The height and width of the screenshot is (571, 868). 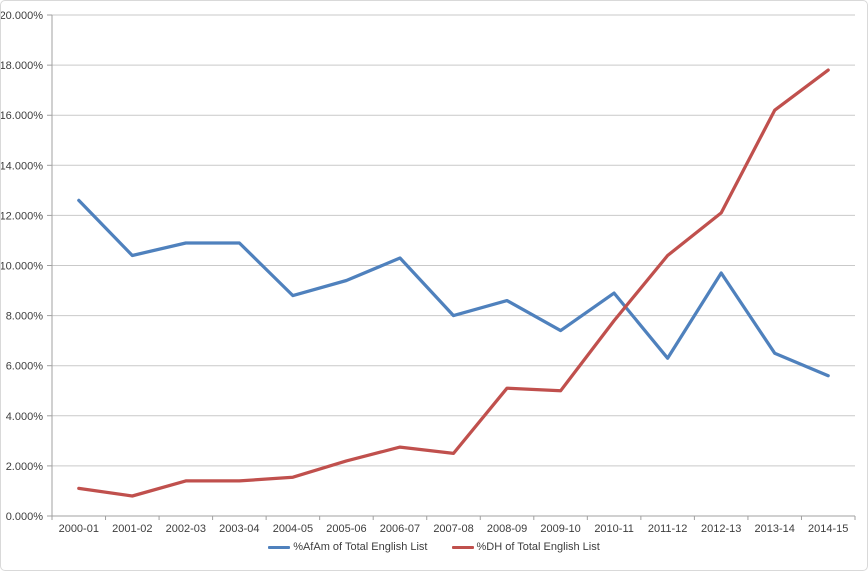 I want to click on x-tick-label: 2010-11, so click(x=614, y=529).